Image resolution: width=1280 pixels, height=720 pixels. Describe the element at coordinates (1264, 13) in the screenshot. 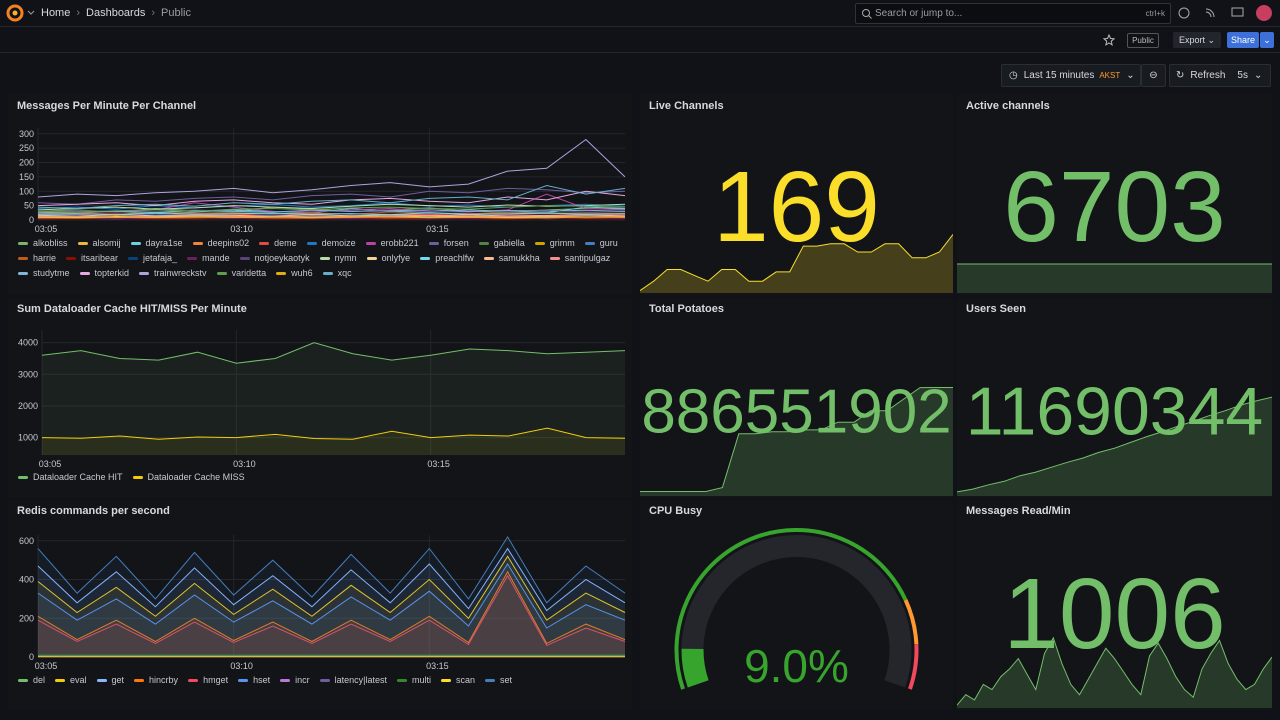

I see `avatar` at that location.